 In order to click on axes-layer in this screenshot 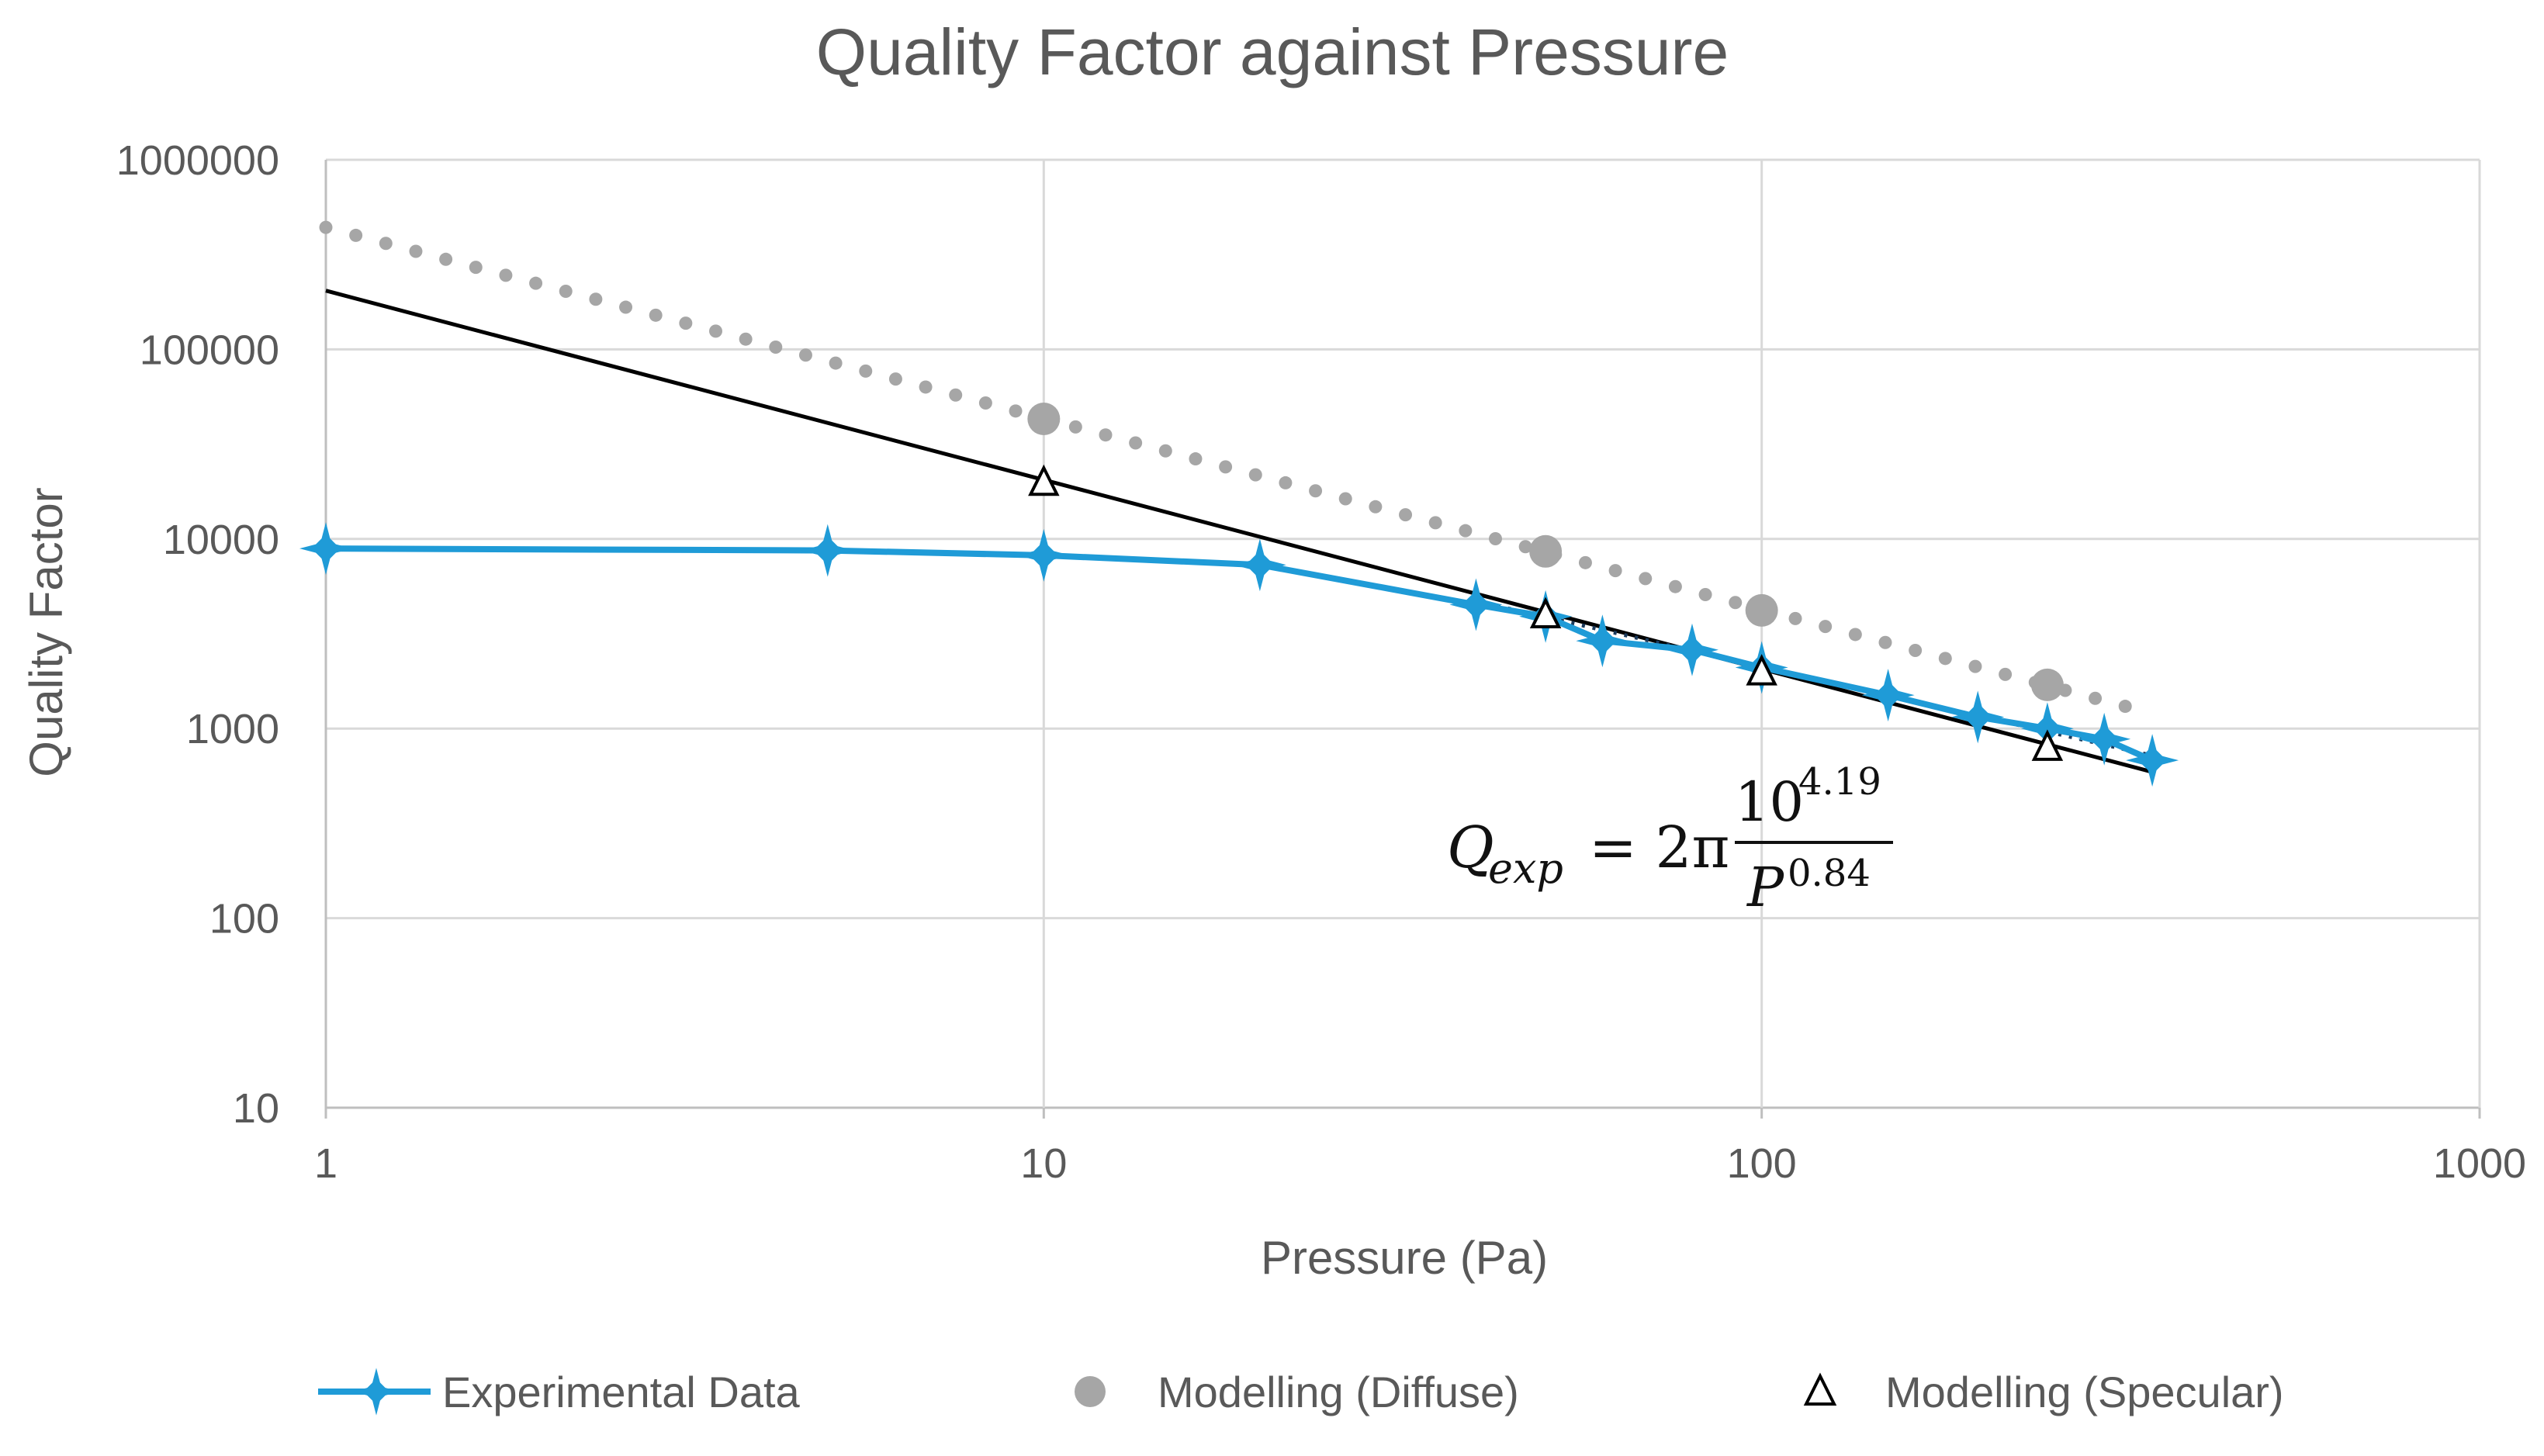, I will do `click(1402, 1113)`.